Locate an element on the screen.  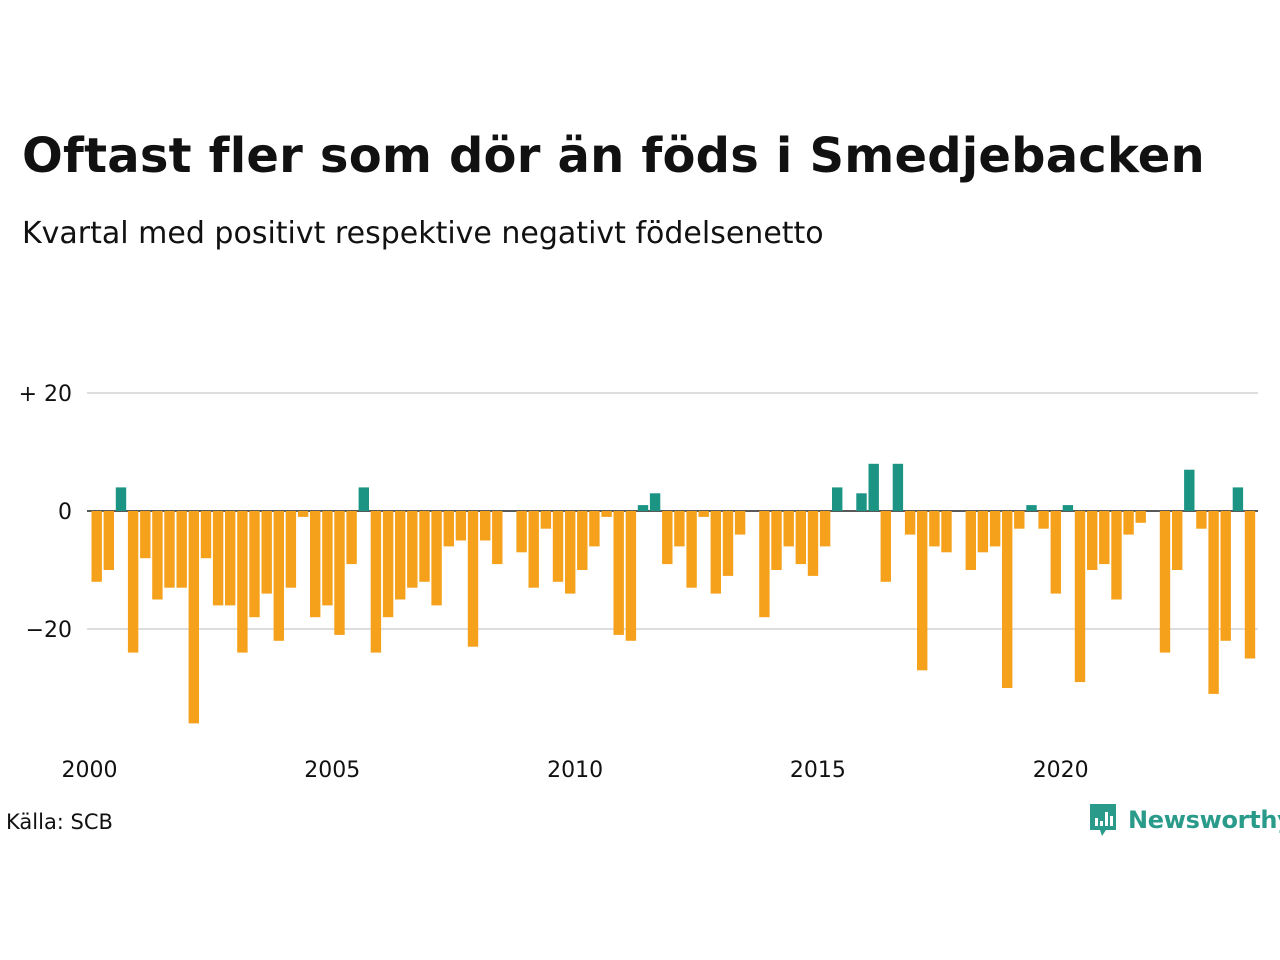
brand-logo: Newsworthy is located at coordinates (1184, 820).